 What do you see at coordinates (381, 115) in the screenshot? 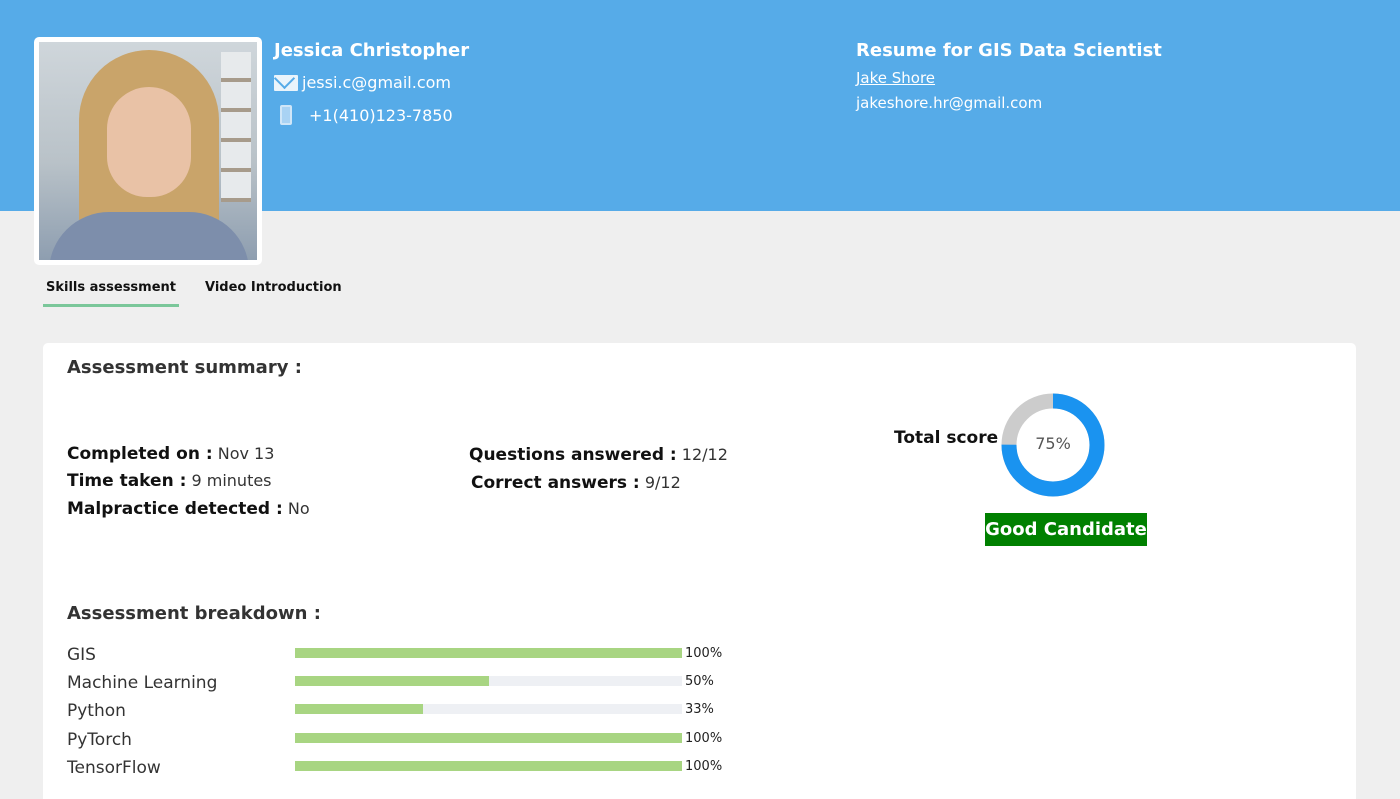
I see `candidate-phone: +1(410)123-7850` at bounding box center [381, 115].